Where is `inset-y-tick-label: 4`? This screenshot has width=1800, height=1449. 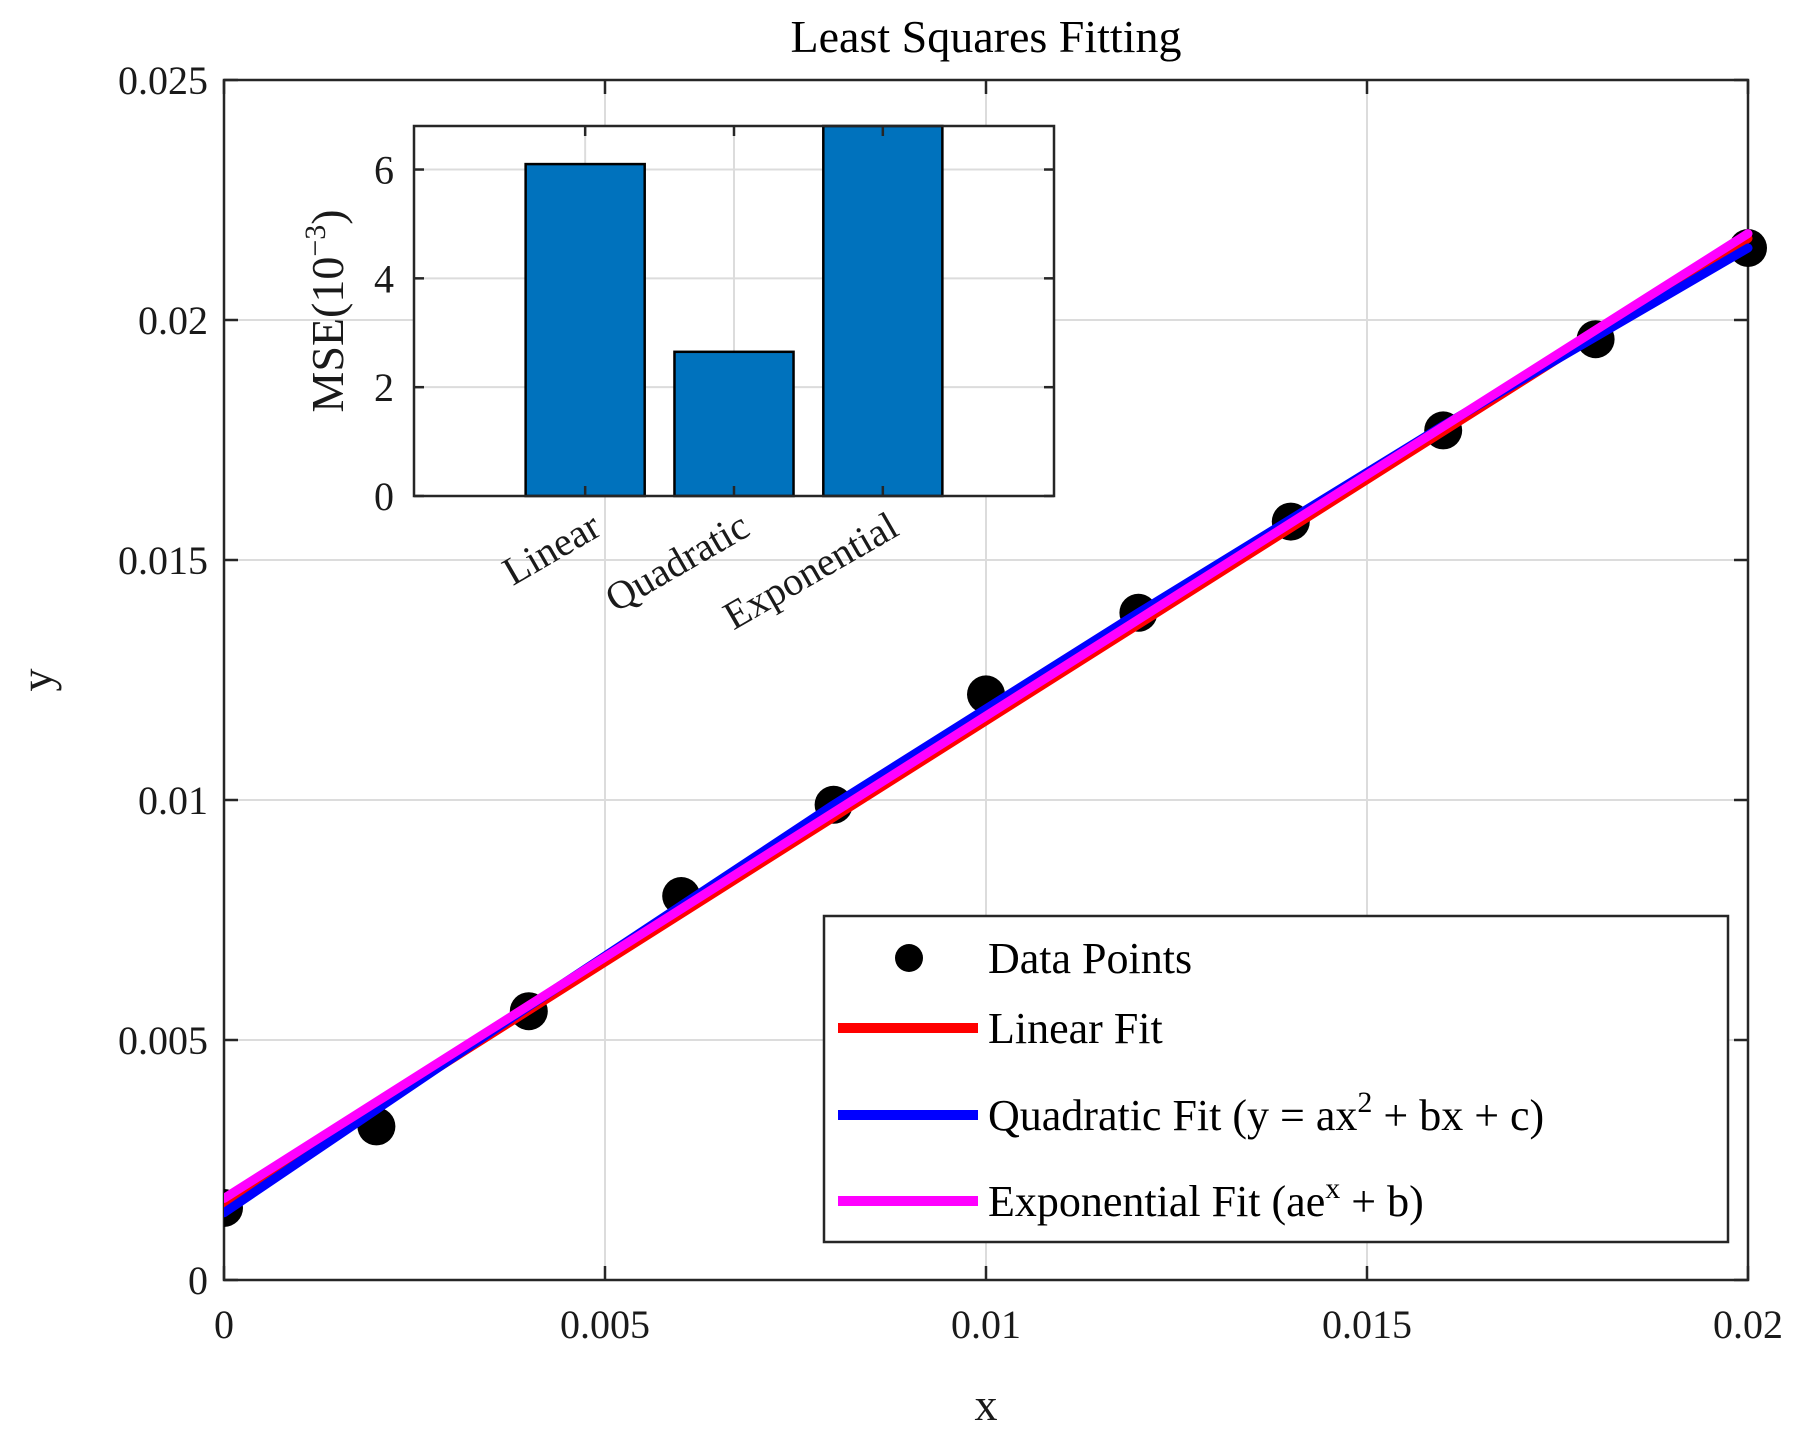 inset-y-tick-label: 4 is located at coordinates (384, 278).